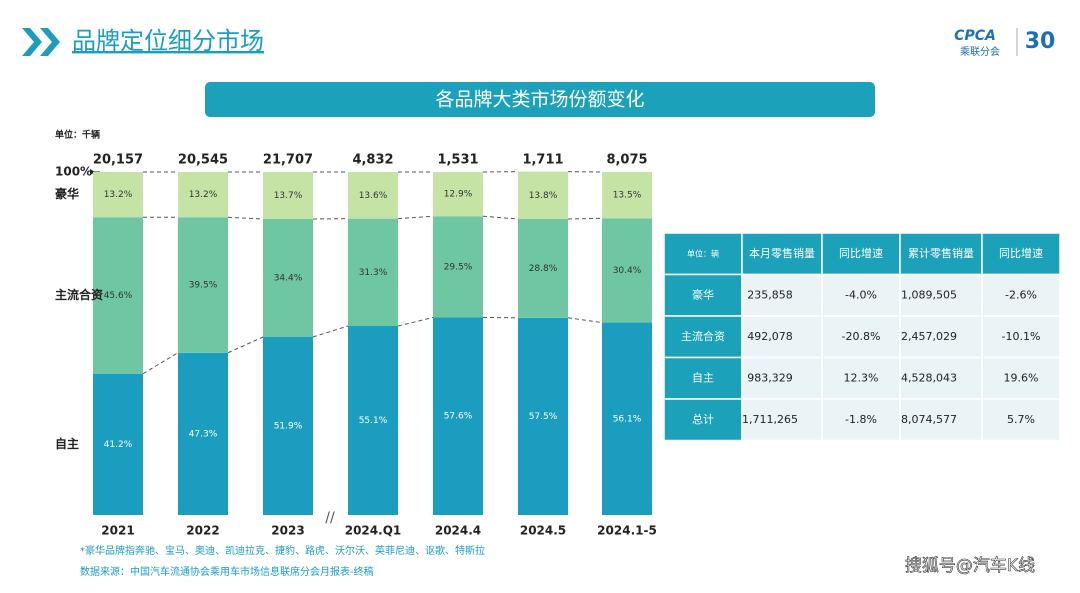 This screenshot has width=1080, height=593. I want to click on logo-anniv: 30, so click(1040, 41).